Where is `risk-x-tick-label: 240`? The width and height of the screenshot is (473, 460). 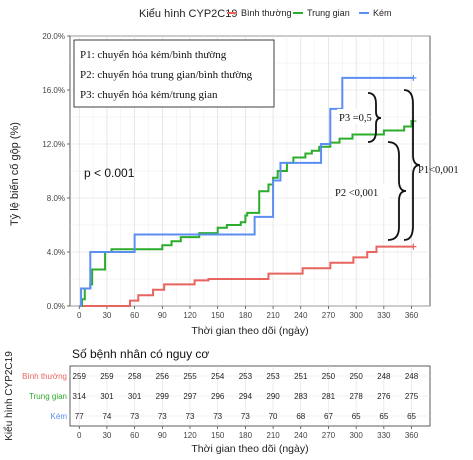
risk-x-tick-label: 240 is located at coordinates (301, 435).